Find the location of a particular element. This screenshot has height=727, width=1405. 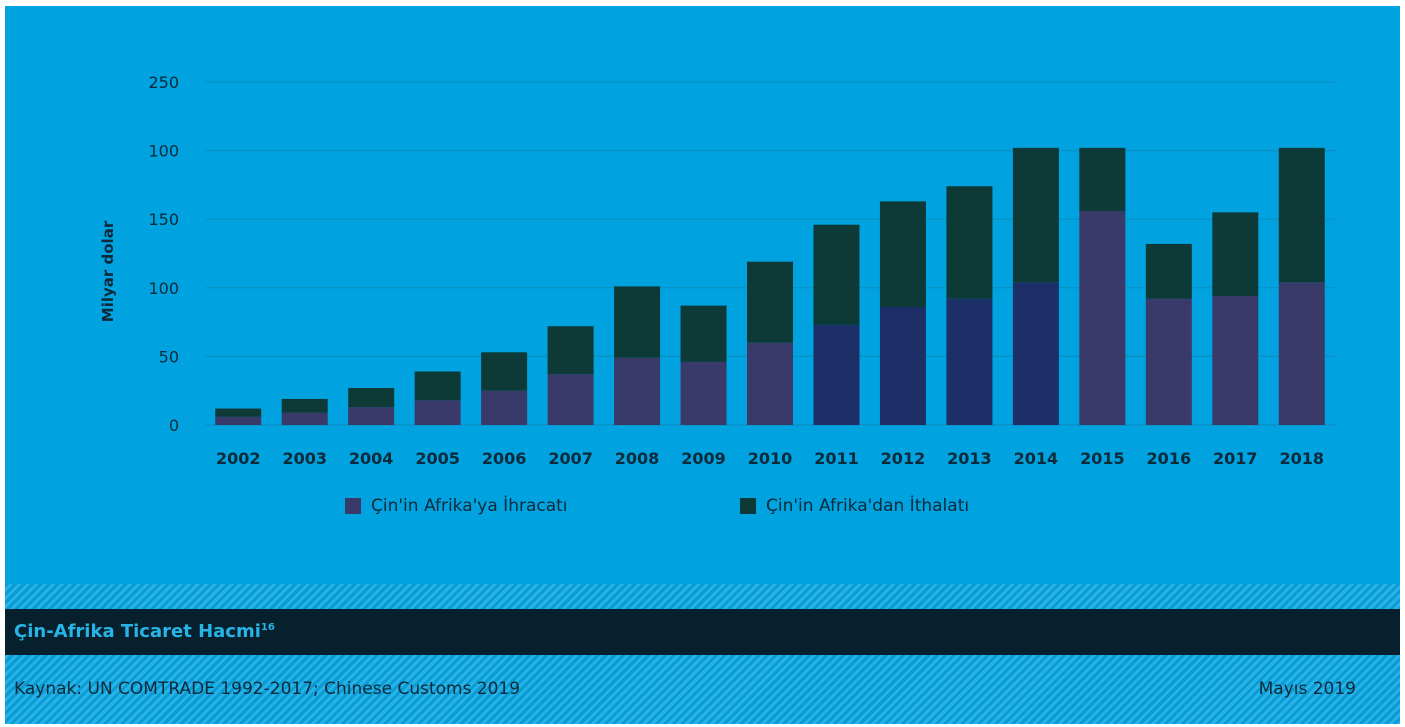

legend-item-exports: Çin'in Afrika'ya İhracatı is located at coordinates (456, 506).